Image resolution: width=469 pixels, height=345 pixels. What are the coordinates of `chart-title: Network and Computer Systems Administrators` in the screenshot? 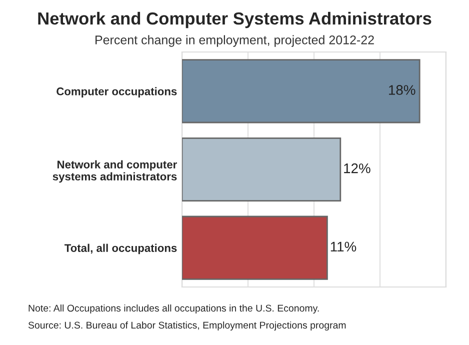 It's located at (235, 20).